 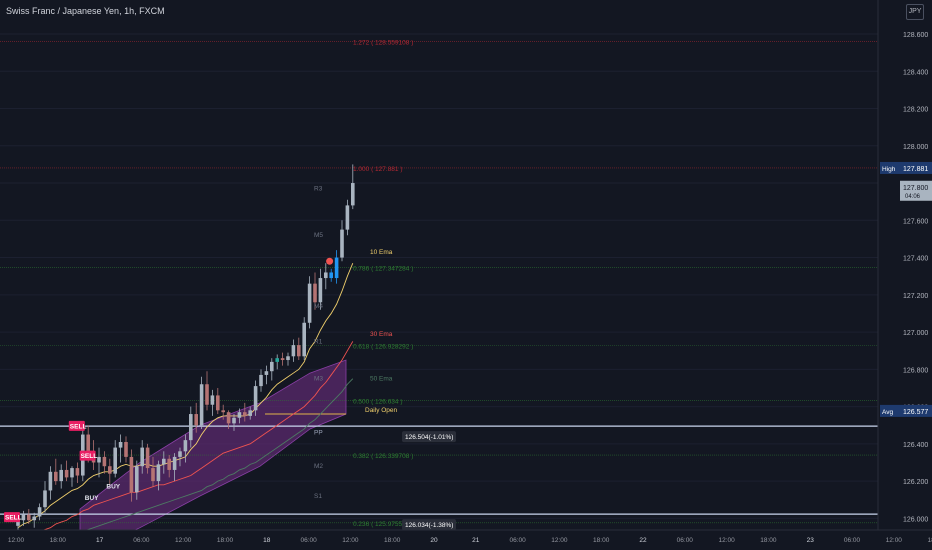 What do you see at coordinates (811, 540) in the screenshot?
I see `x-tick-label: 23` at bounding box center [811, 540].